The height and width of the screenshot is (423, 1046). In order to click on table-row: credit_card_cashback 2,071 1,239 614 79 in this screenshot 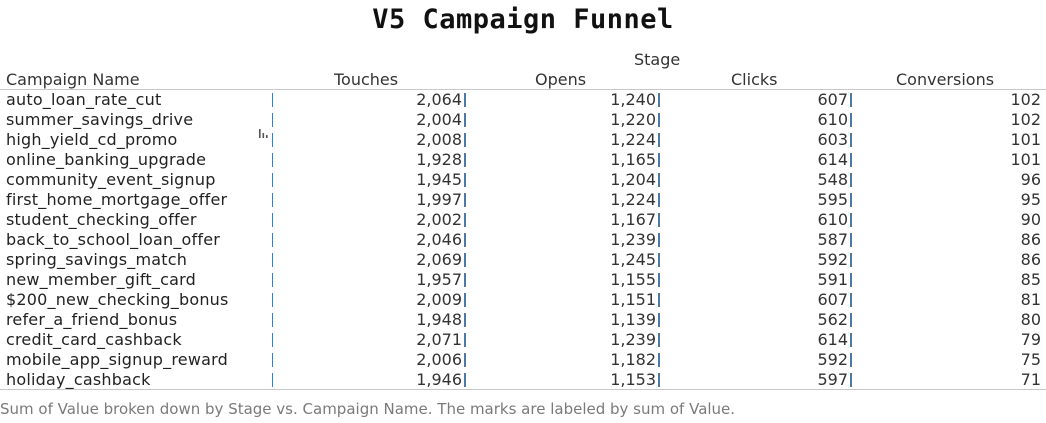, I will do `click(523, 340)`.